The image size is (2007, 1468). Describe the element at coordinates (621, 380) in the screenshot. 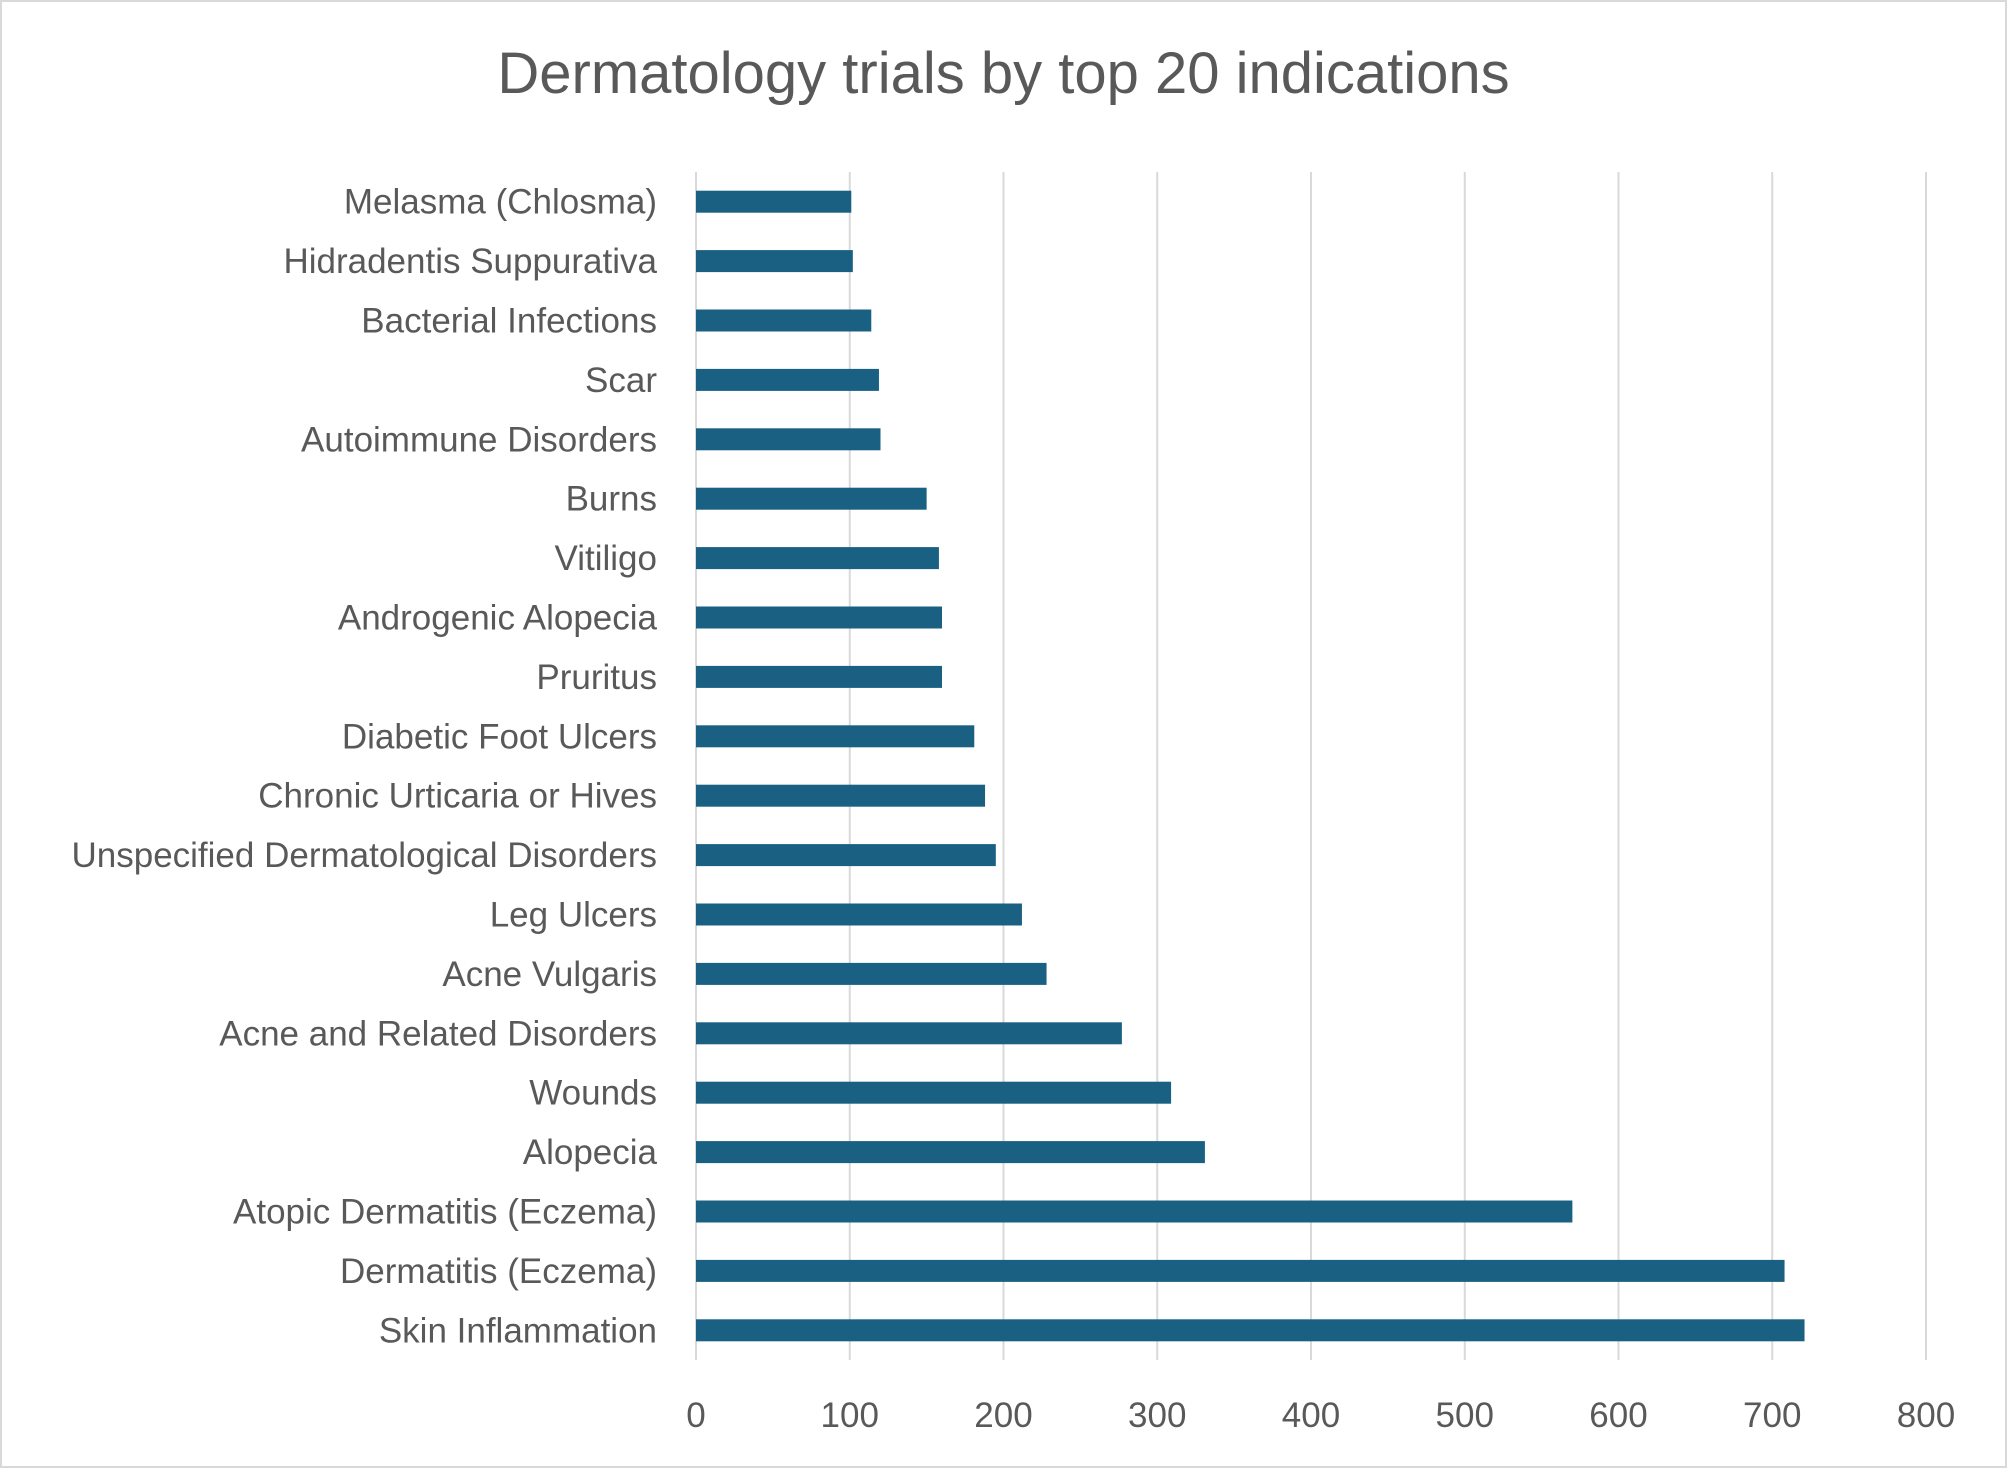

I see `category-label: Scar` at that location.